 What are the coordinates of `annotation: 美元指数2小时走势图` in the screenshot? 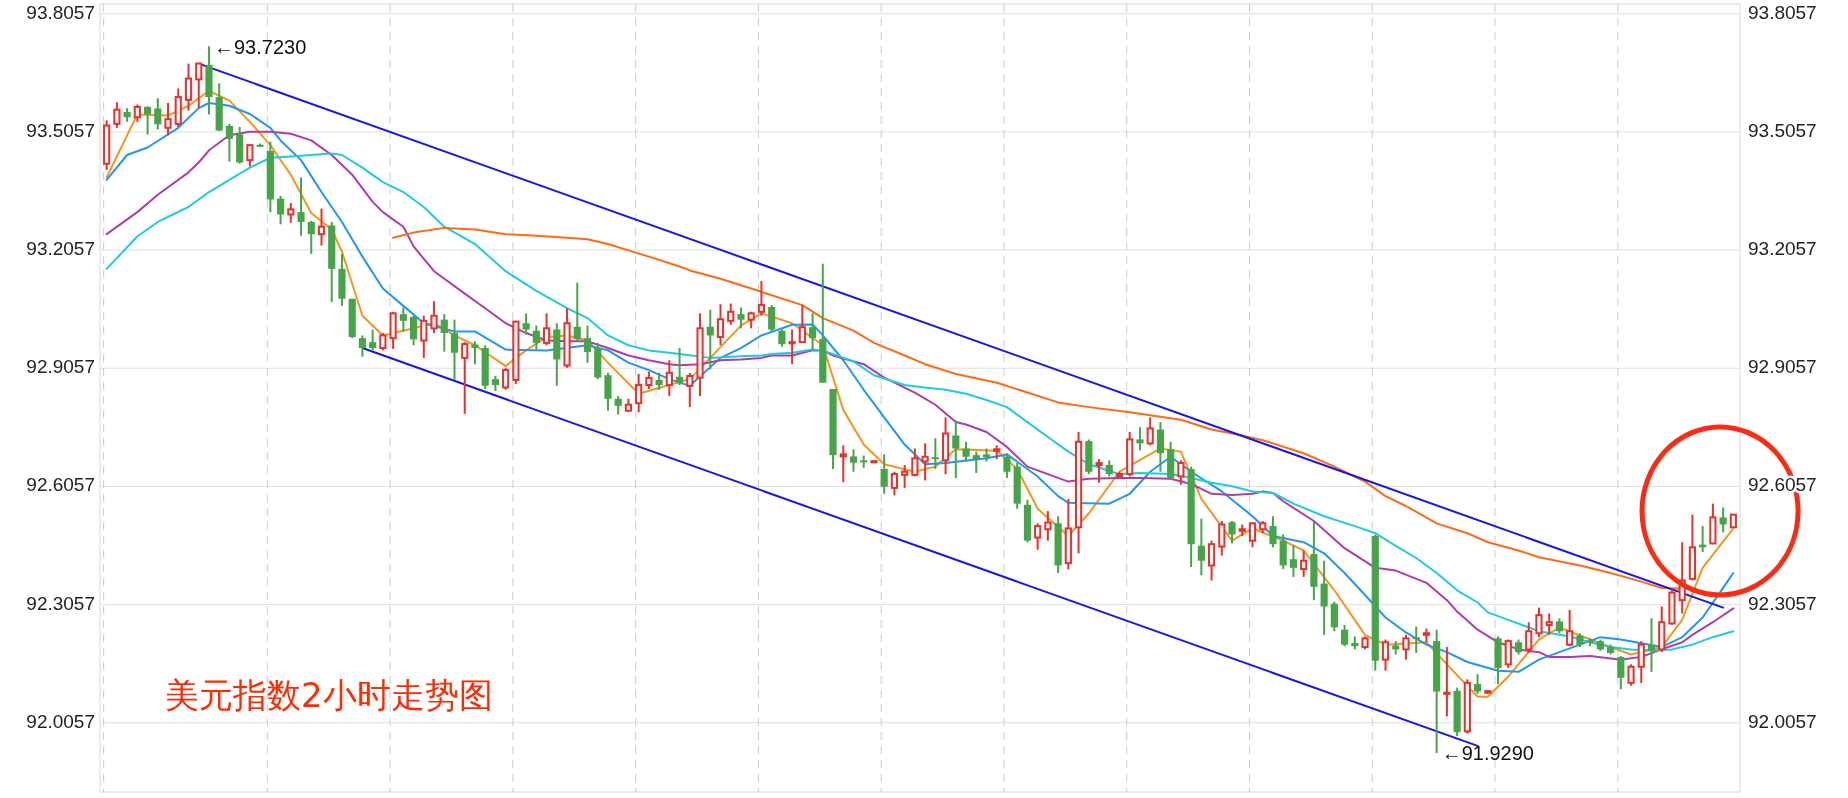 It's located at (329, 694).